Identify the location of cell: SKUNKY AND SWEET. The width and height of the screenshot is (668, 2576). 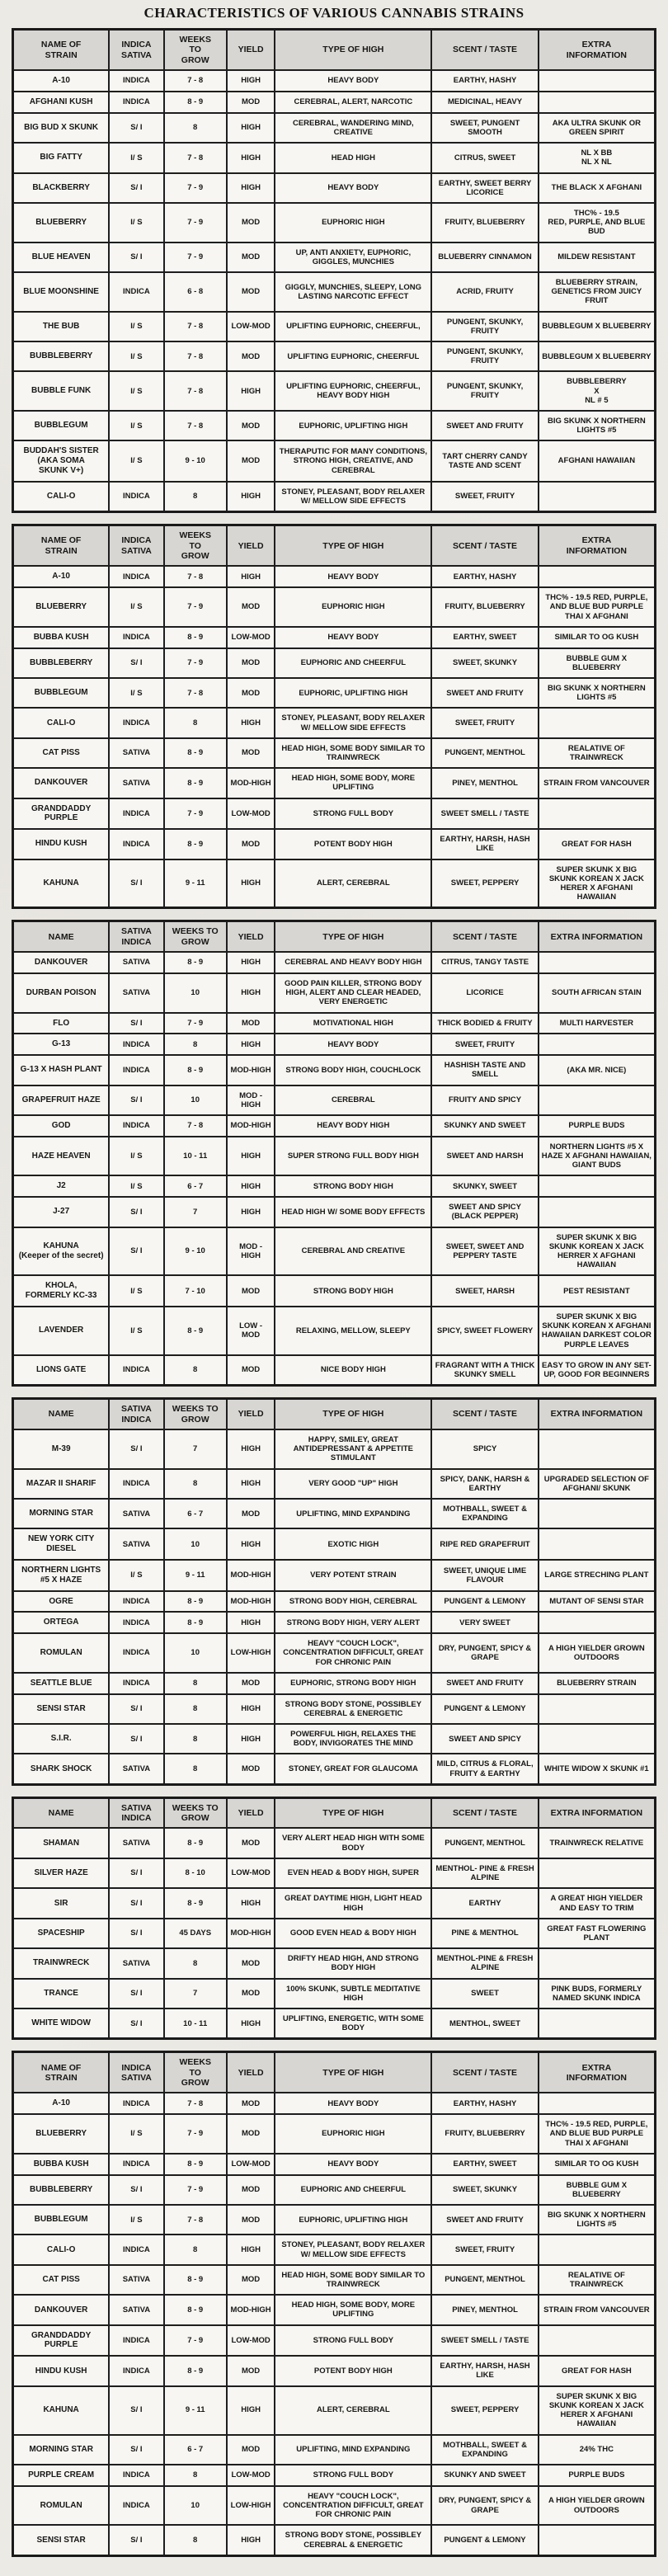
(485, 1125).